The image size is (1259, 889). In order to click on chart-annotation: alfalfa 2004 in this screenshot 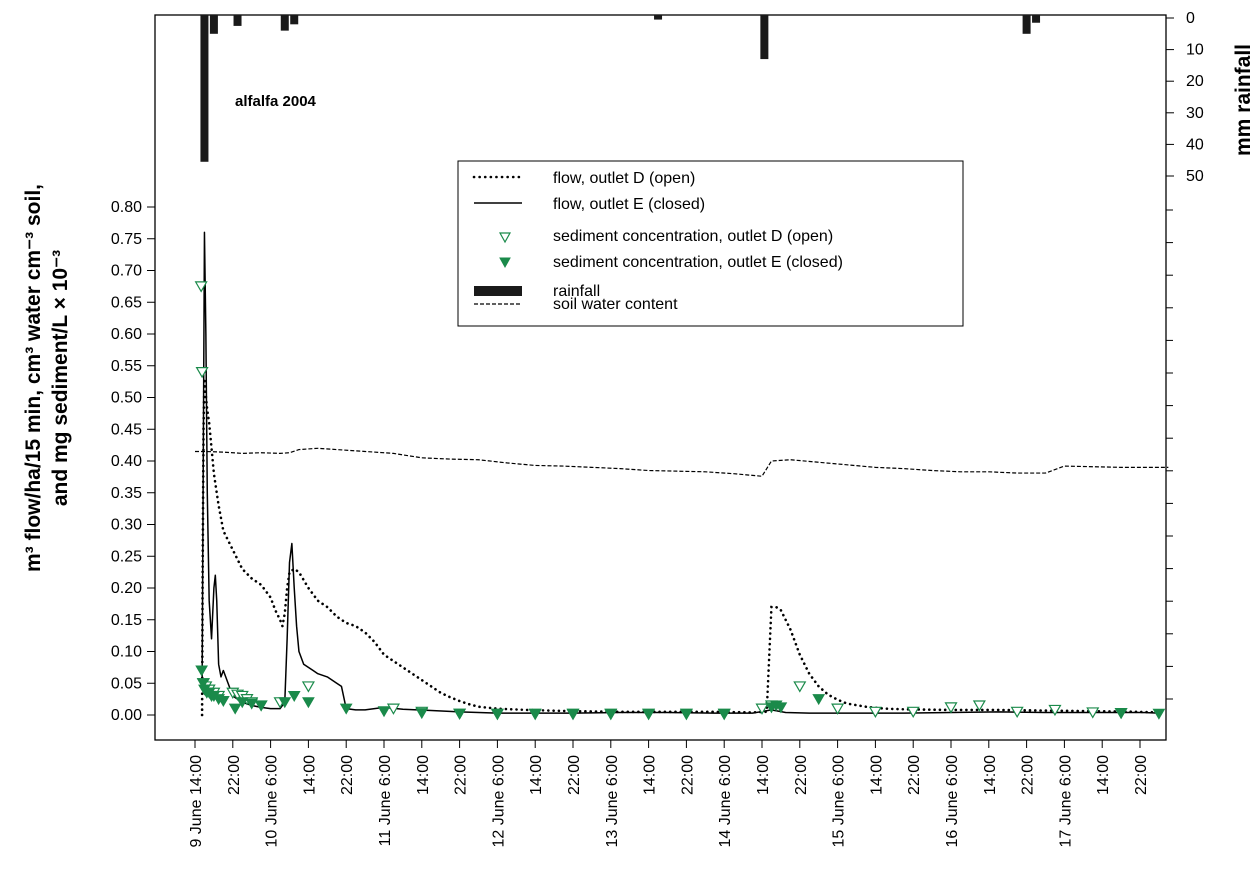, I will do `click(276, 101)`.